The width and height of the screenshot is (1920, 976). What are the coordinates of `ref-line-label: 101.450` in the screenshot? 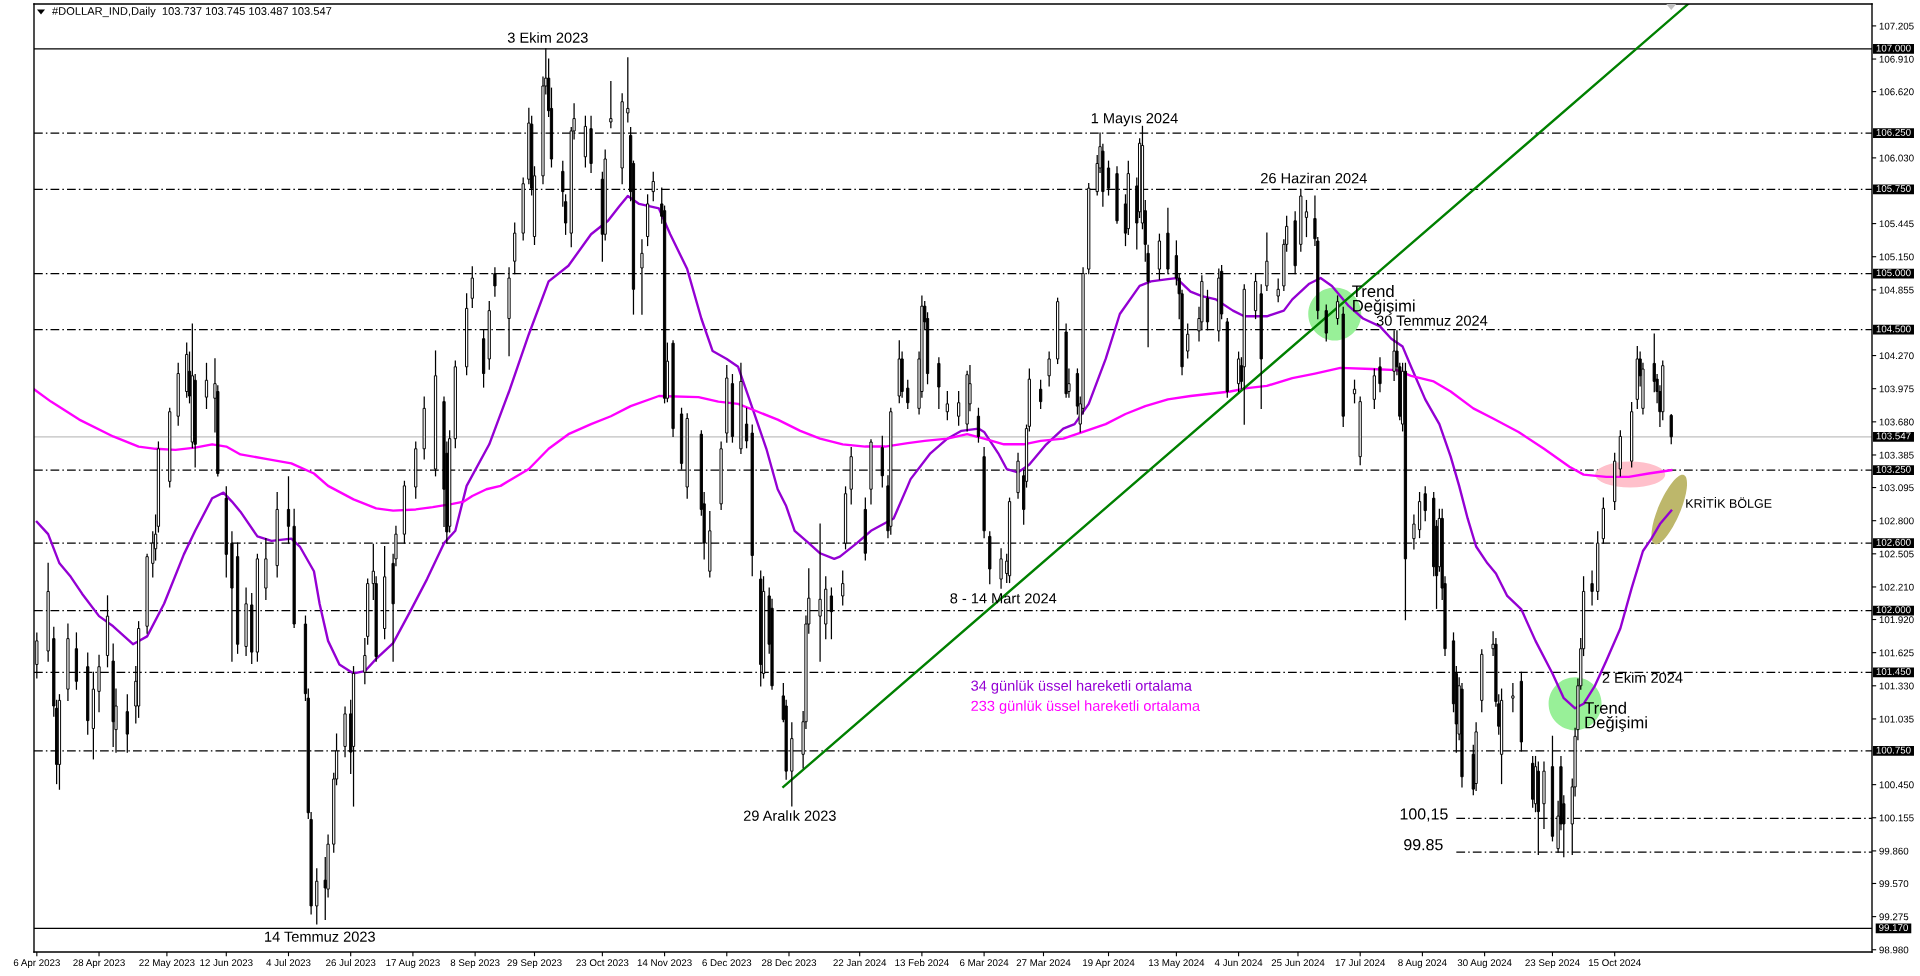 It's located at (1893, 671).